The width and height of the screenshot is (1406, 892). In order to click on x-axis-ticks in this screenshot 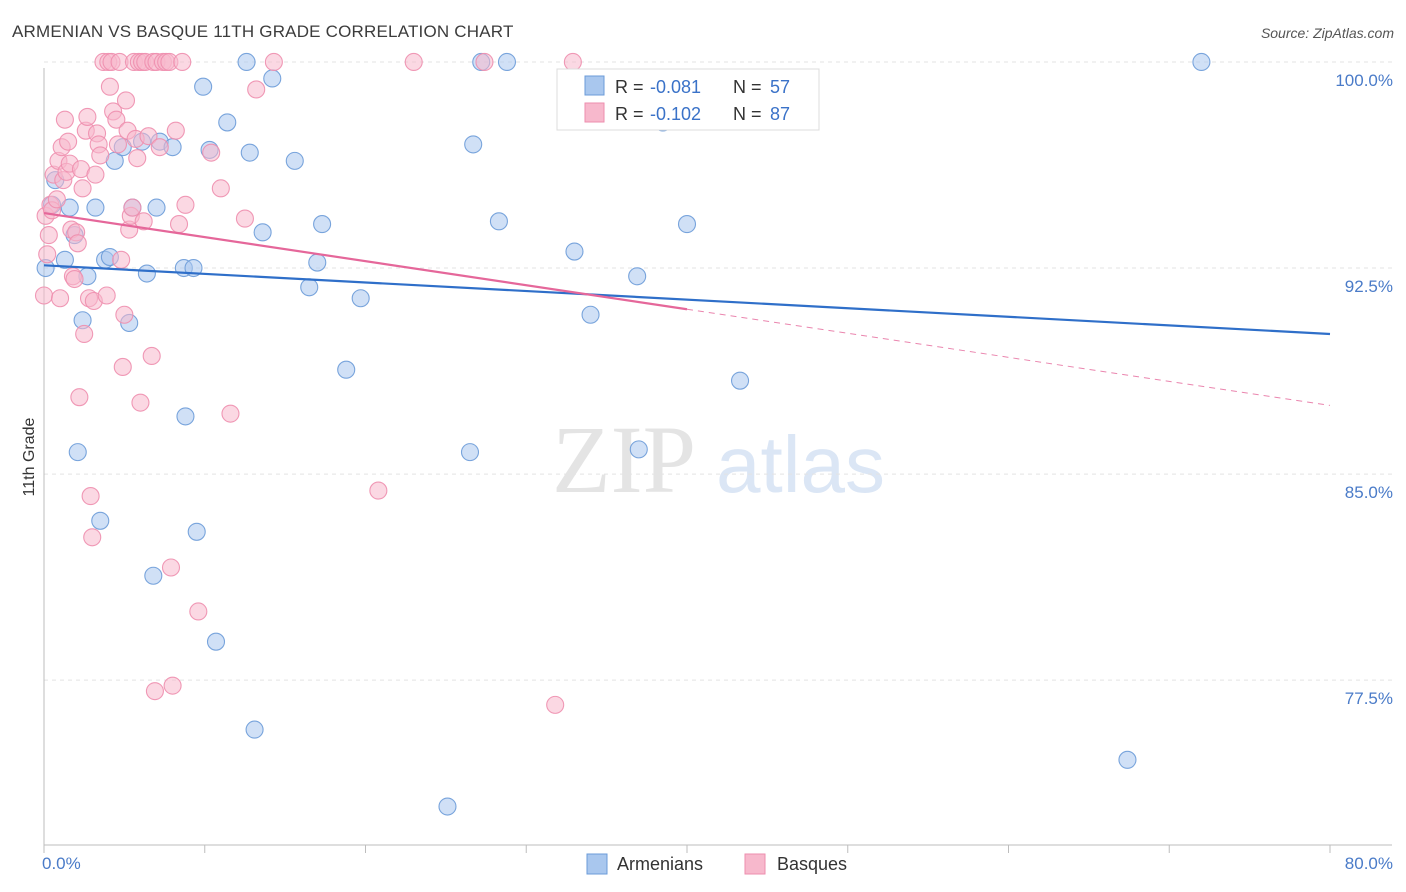, I will do `click(687, 849)`.